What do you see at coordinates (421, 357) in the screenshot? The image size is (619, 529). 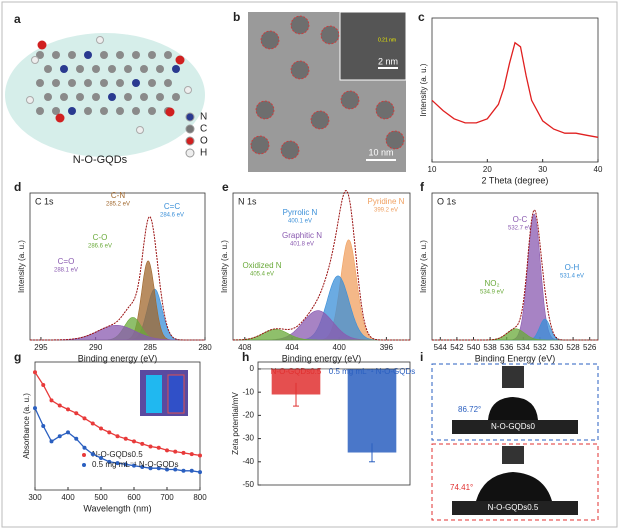 I see `panel-label: i` at bounding box center [421, 357].